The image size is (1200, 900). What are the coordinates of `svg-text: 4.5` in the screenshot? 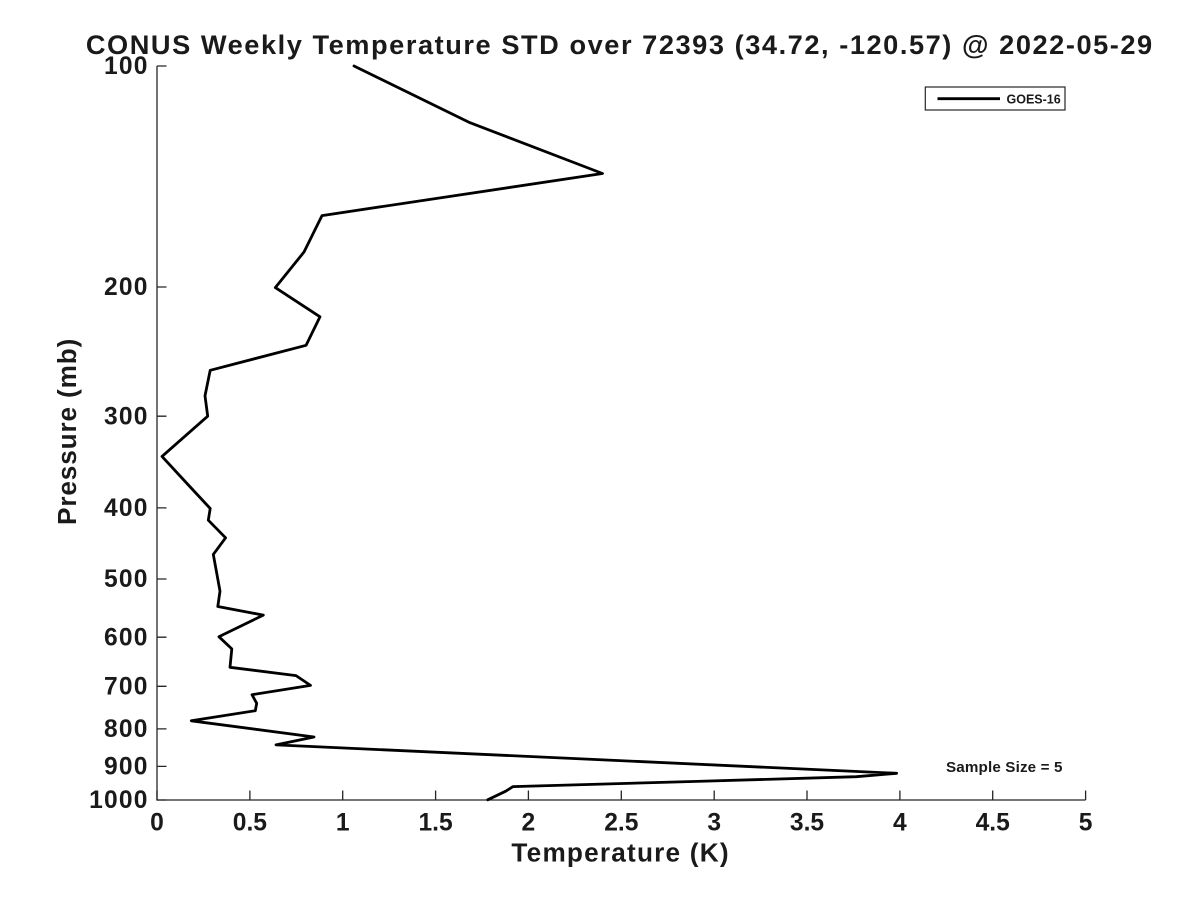 It's located at (993, 823).